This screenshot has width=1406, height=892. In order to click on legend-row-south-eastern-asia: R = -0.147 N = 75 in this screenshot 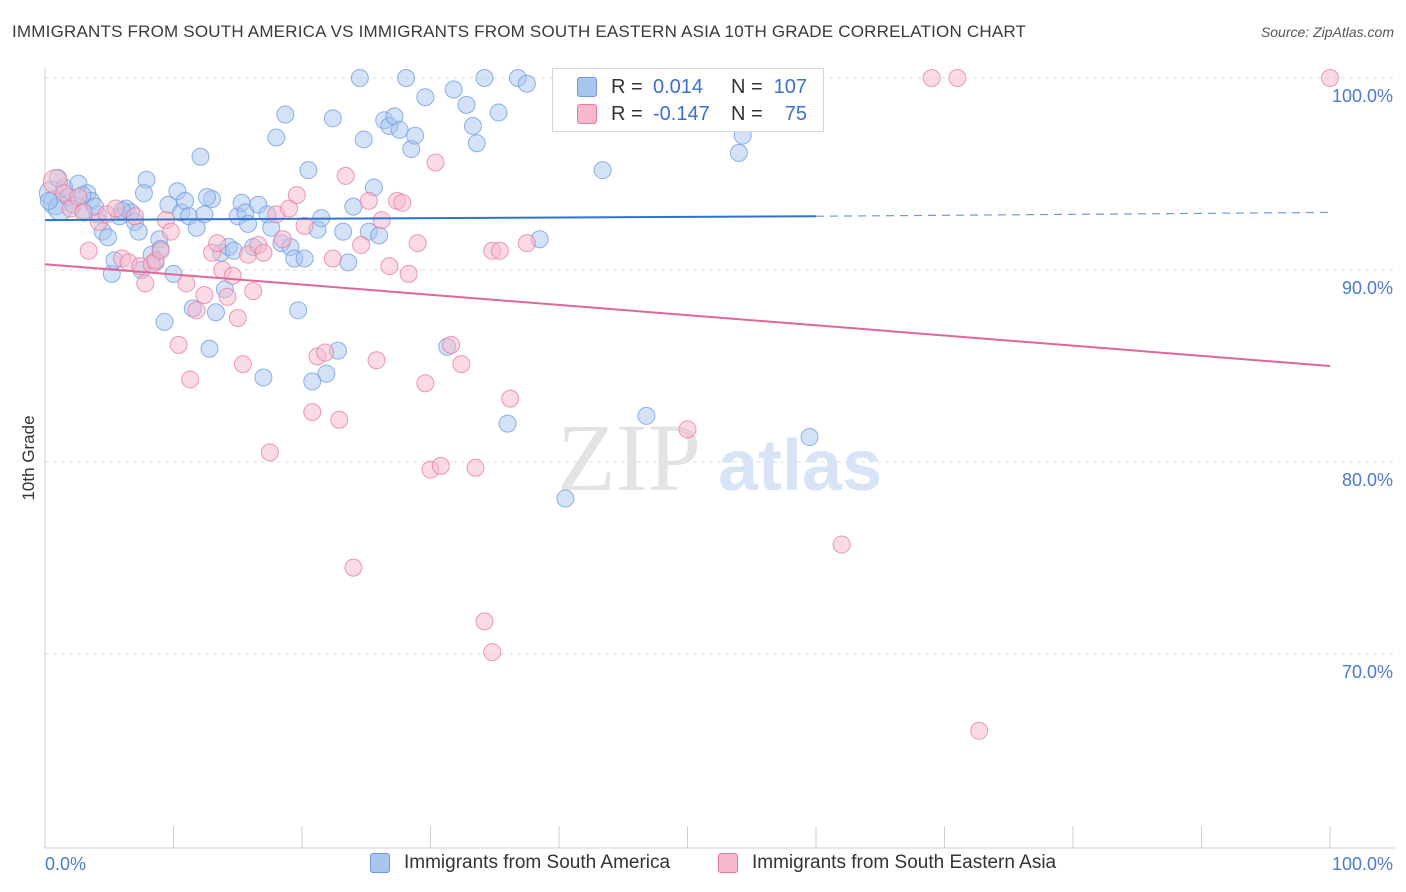, I will do `click(692, 114)`.